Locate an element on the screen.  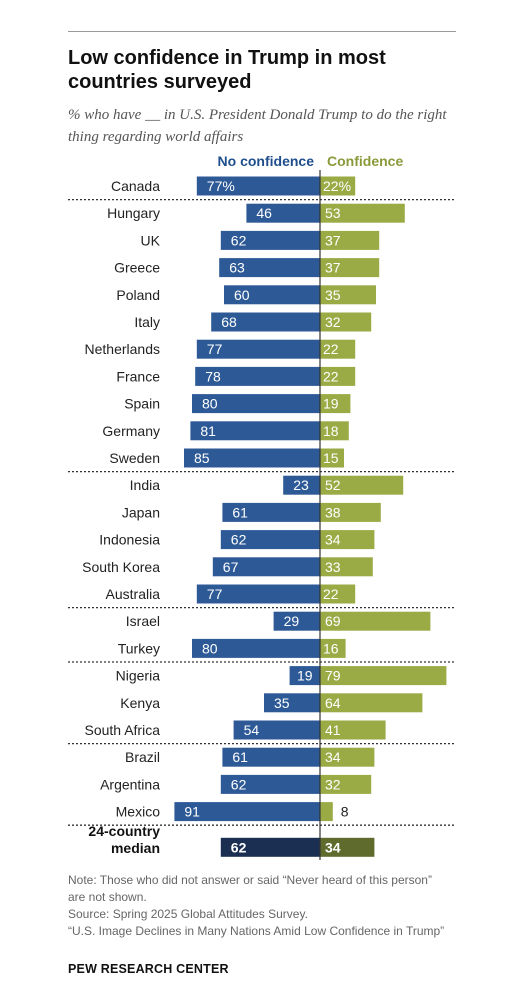
bar-confidence-greece is located at coordinates (350, 268).